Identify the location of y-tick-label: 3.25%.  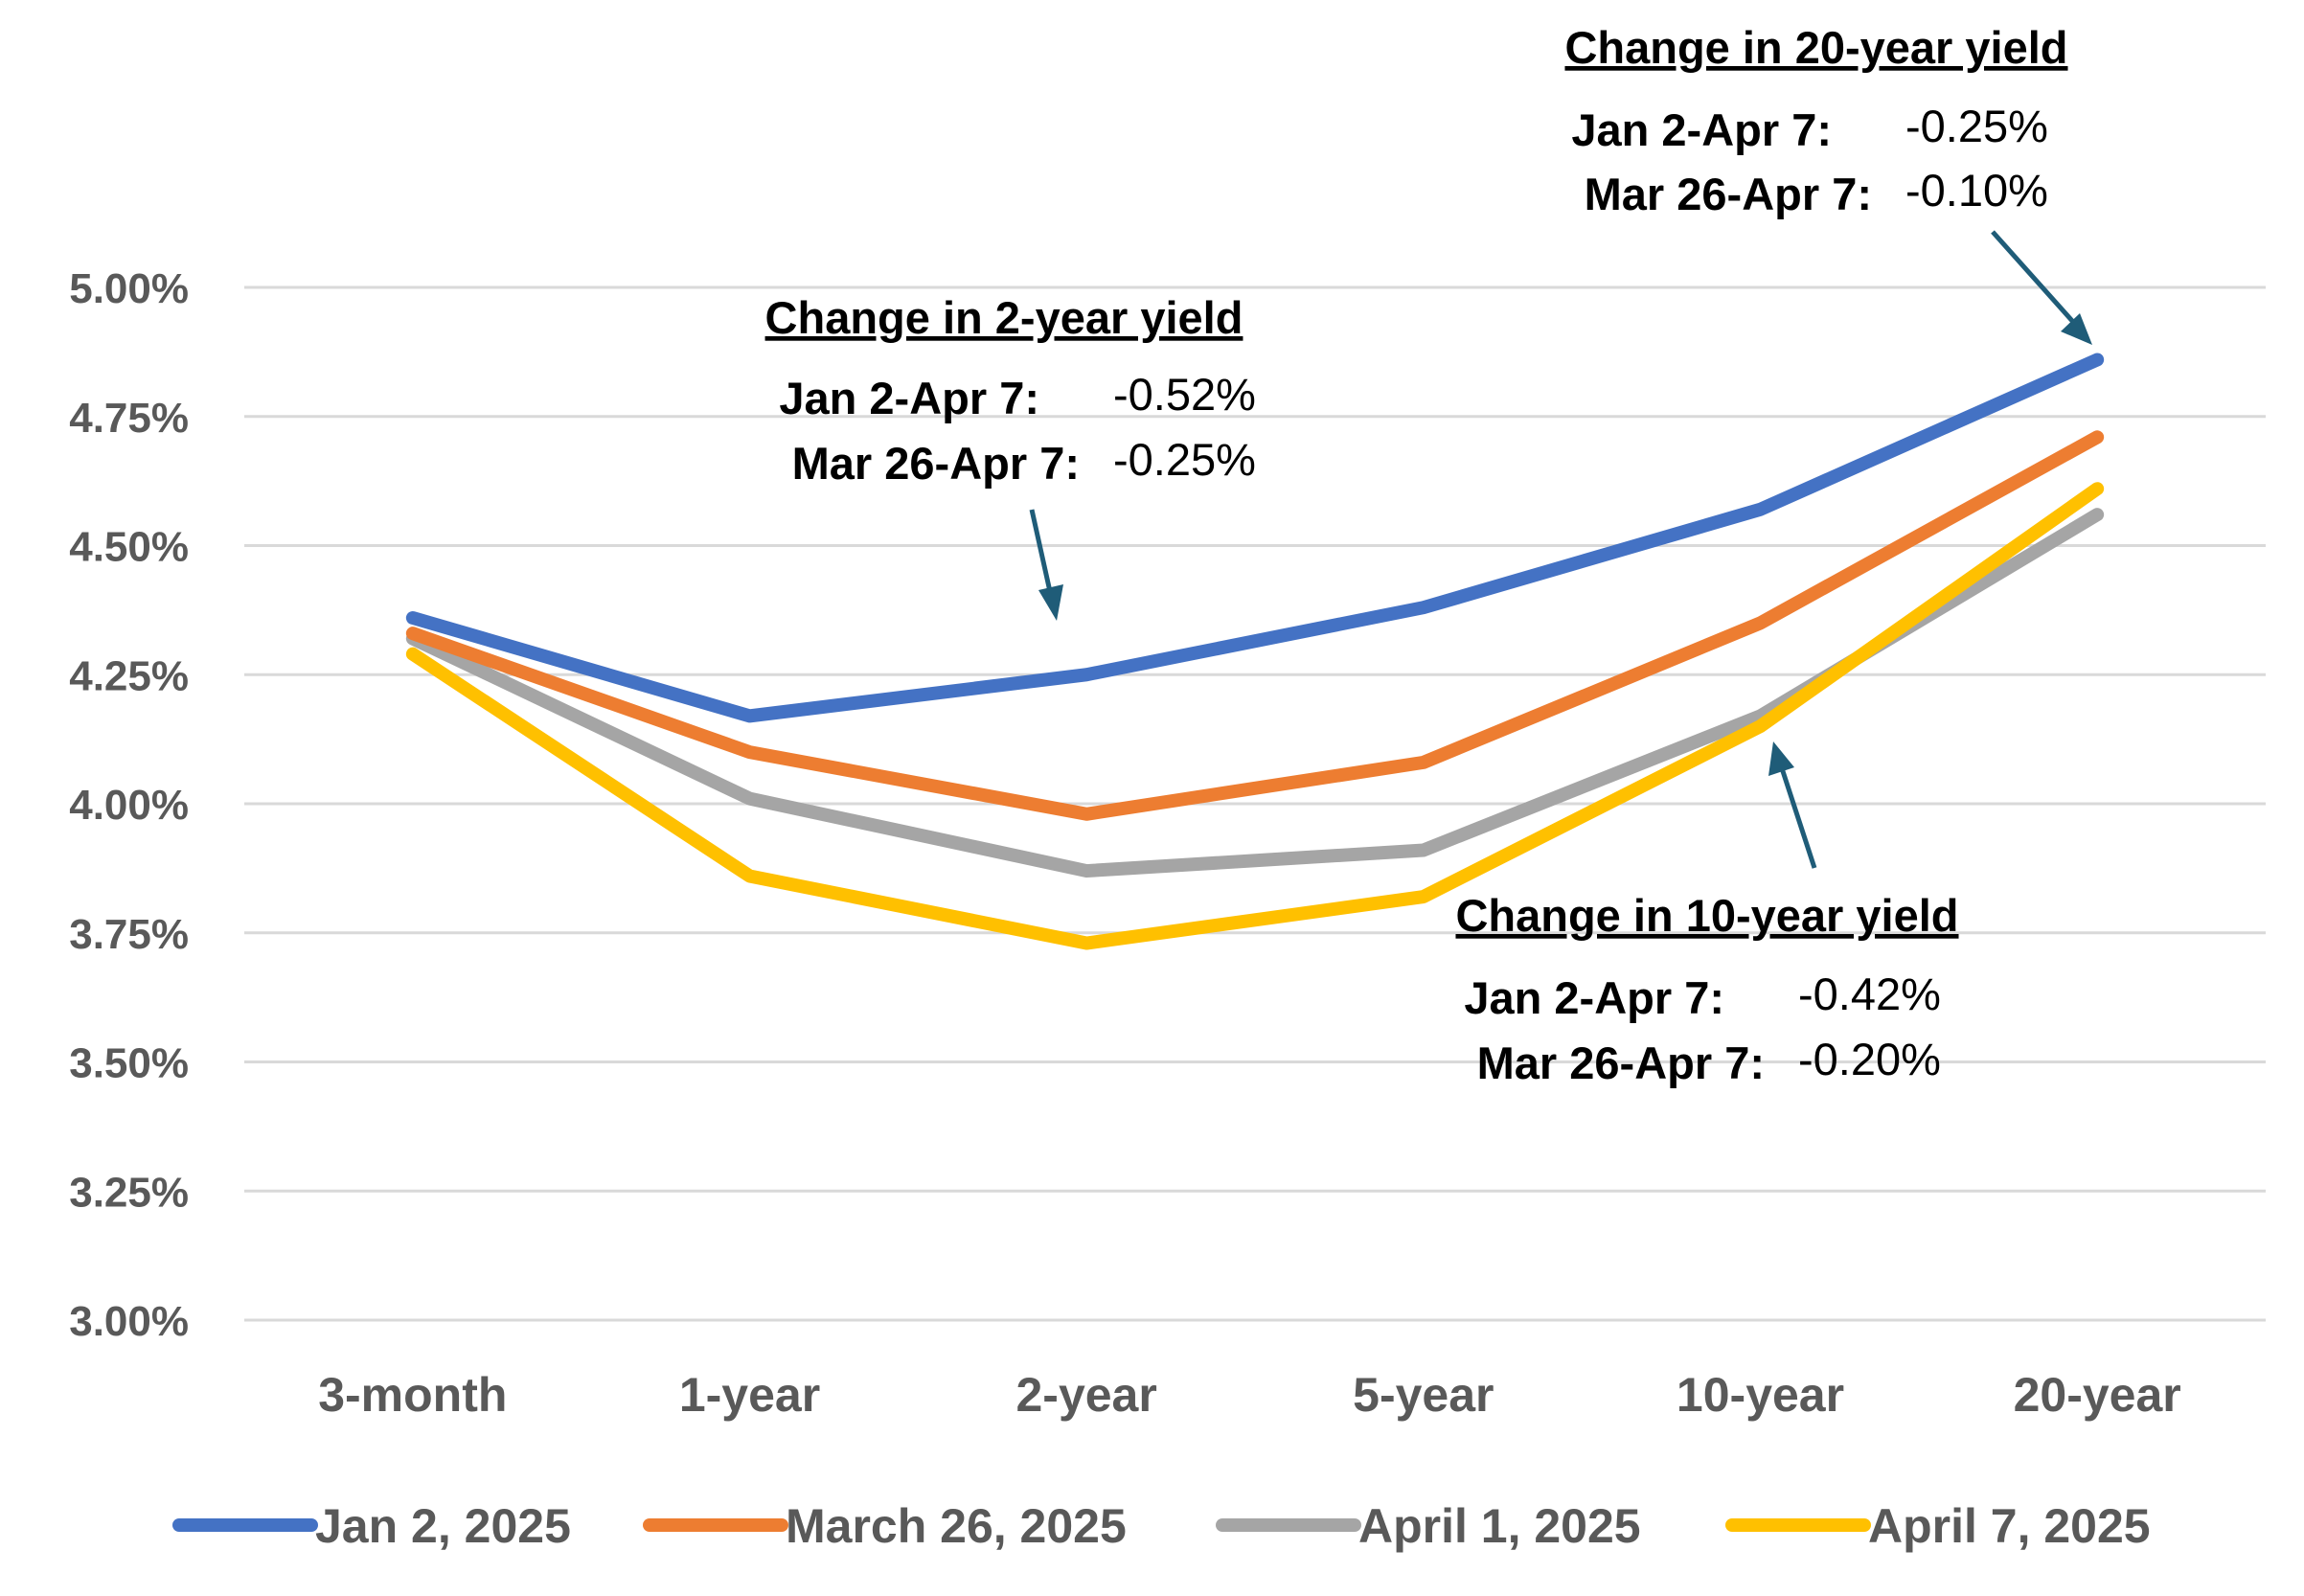
(129, 1192).